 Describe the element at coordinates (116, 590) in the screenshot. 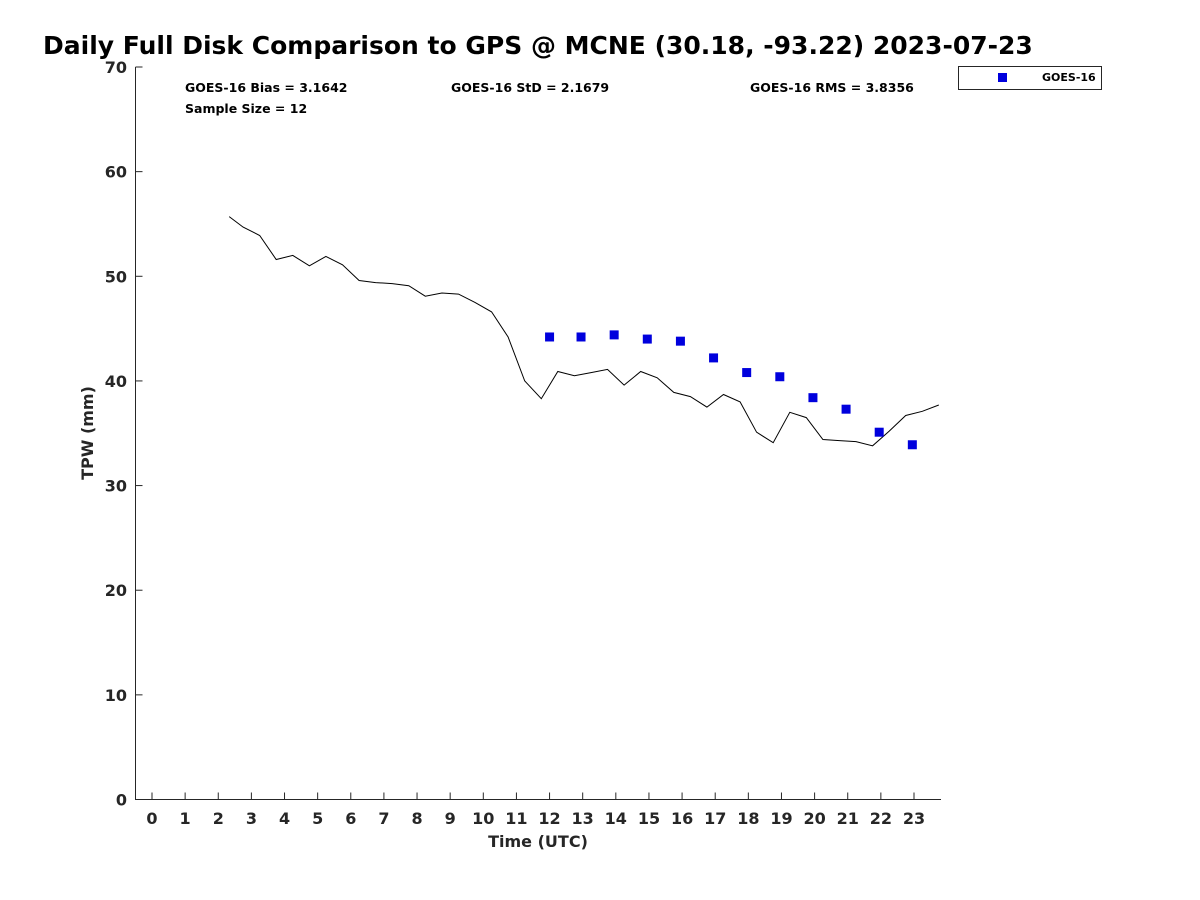

I see `y-tick-label: 20` at that location.